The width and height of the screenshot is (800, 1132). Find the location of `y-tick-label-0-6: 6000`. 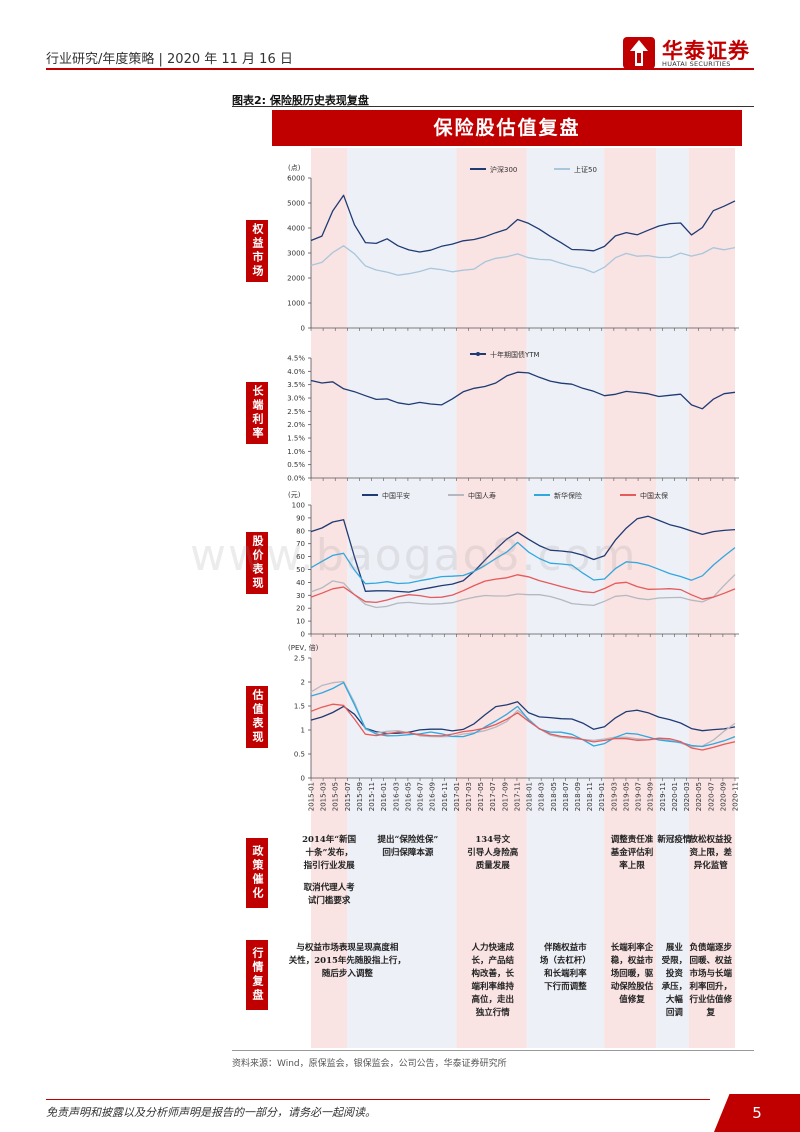

y-tick-label-0-6: 6000 is located at coordinates (296, 179).